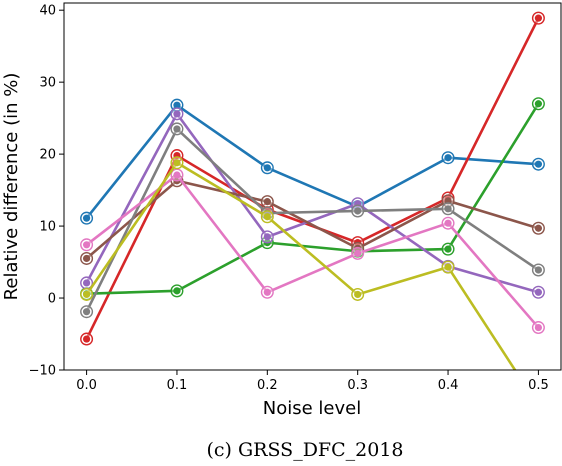 The height and width of the screenshot is (466, 562). Describe the element at coordinates (448, 385) in the screenshot. I see `x-tick-label: 0.4` at that location.